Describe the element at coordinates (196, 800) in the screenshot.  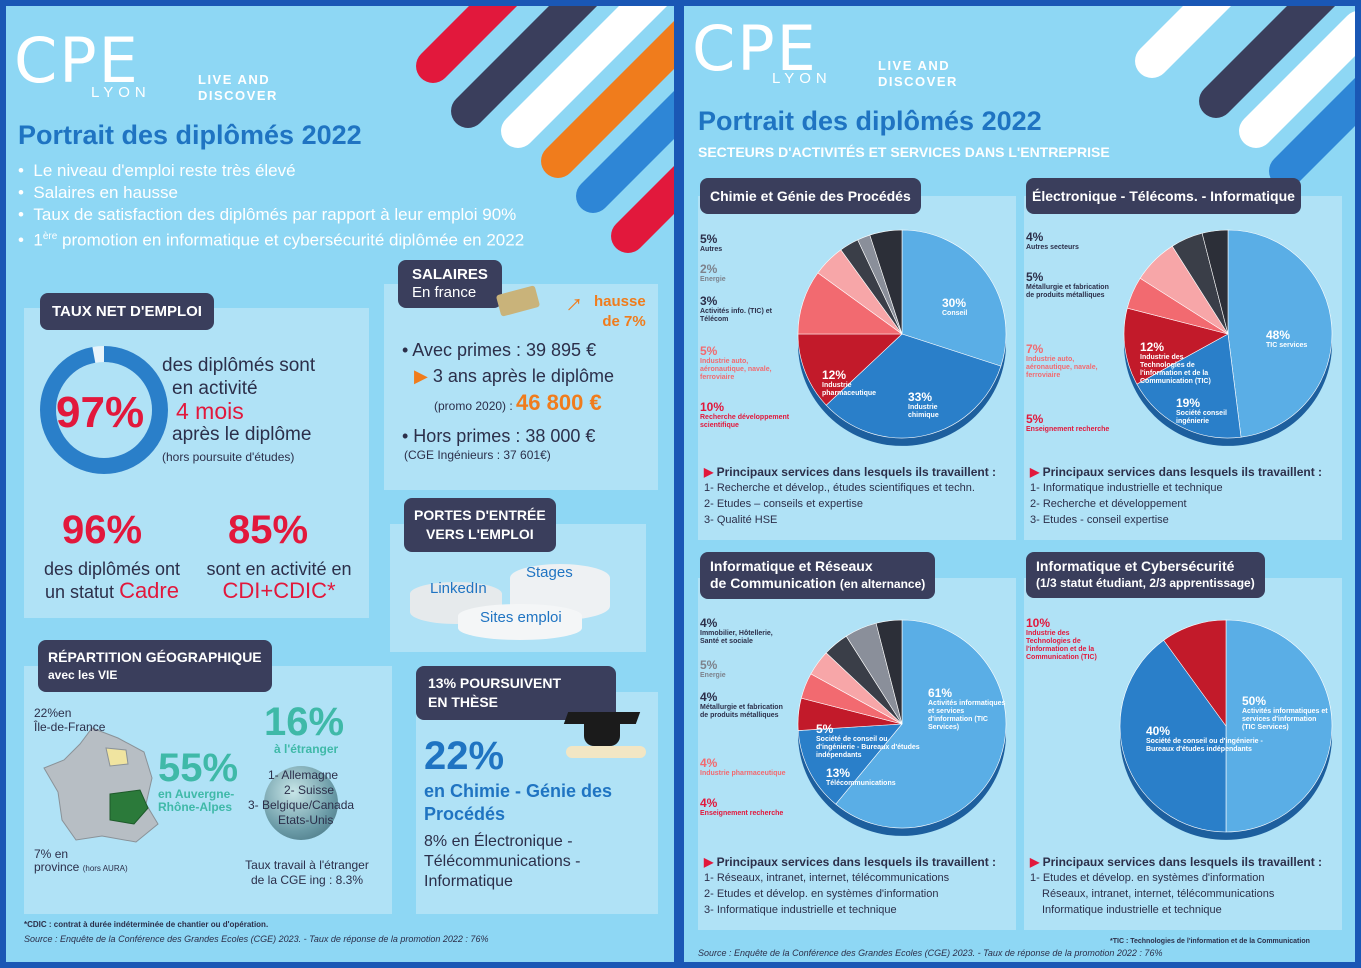
I see `aura-label: en Auvergne- Rhône-Alpes` at that location.